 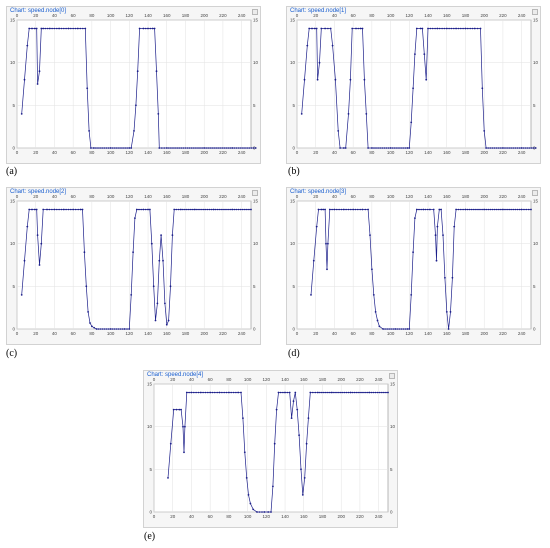 What do you see at coordinates (335, 15) in the screenshot?
I see `x-tick-label-top: 40` at bounding box center [335, 15].